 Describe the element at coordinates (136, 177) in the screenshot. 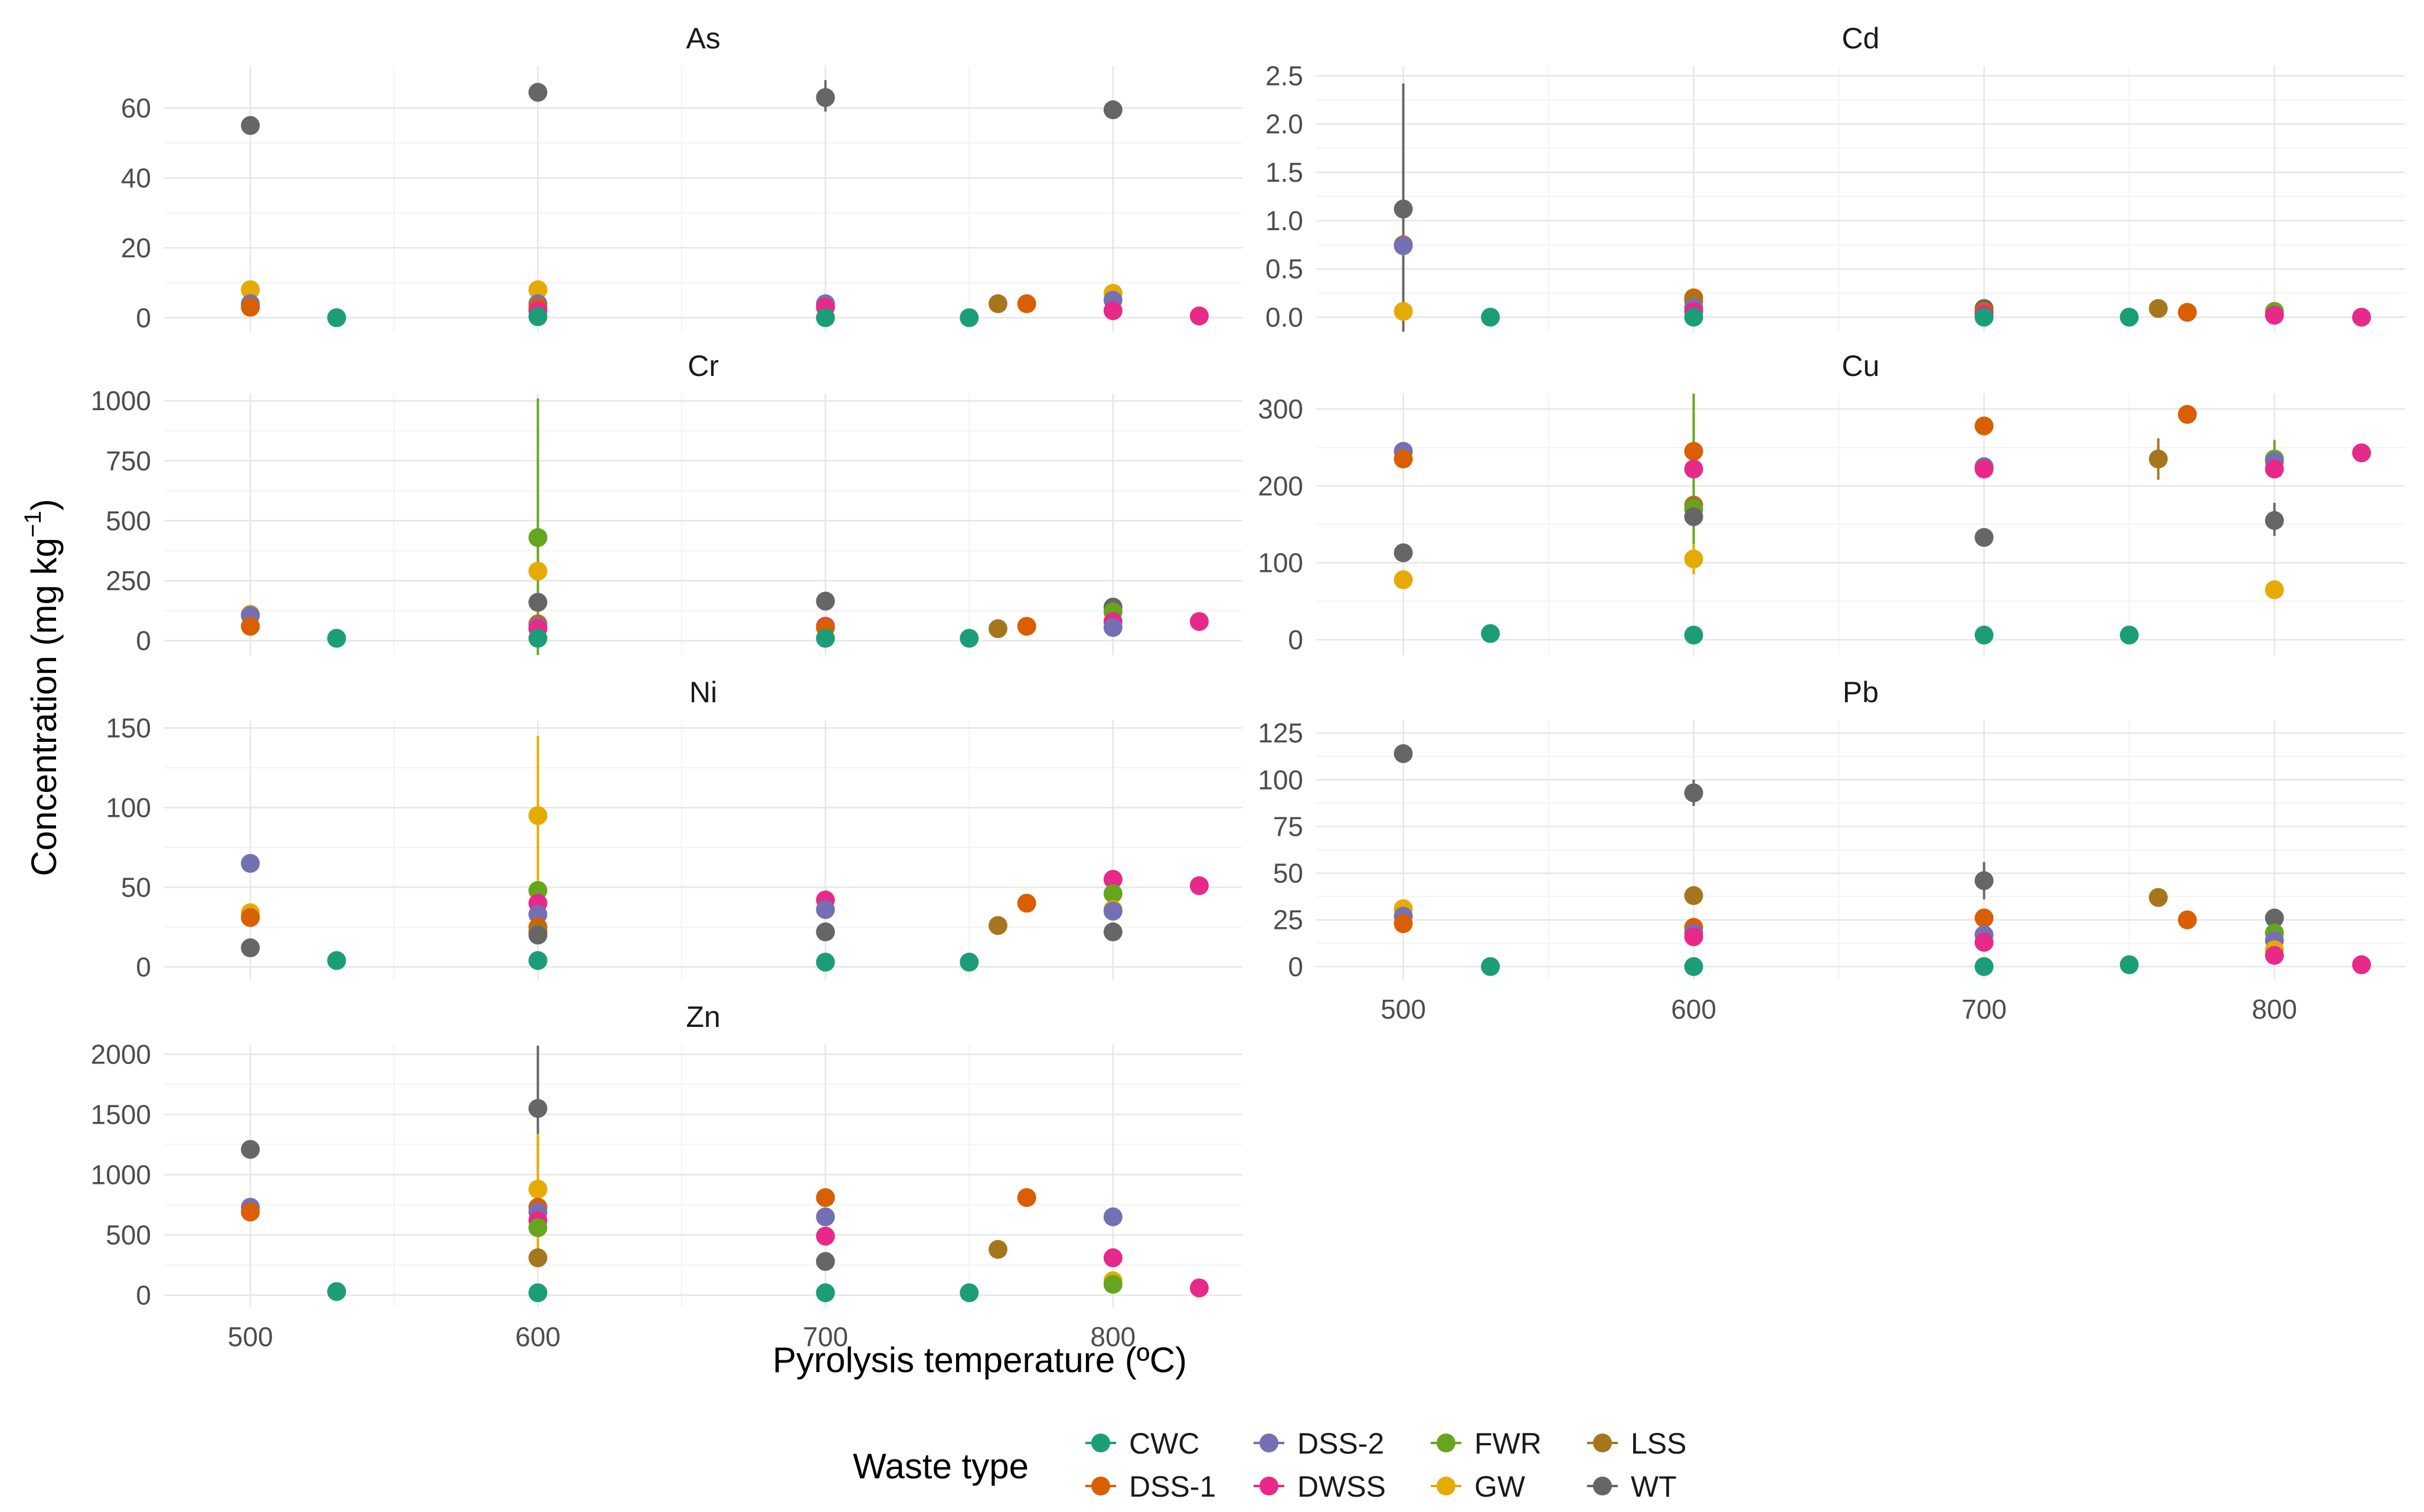

I see `y-tick-label: 40` at that location.